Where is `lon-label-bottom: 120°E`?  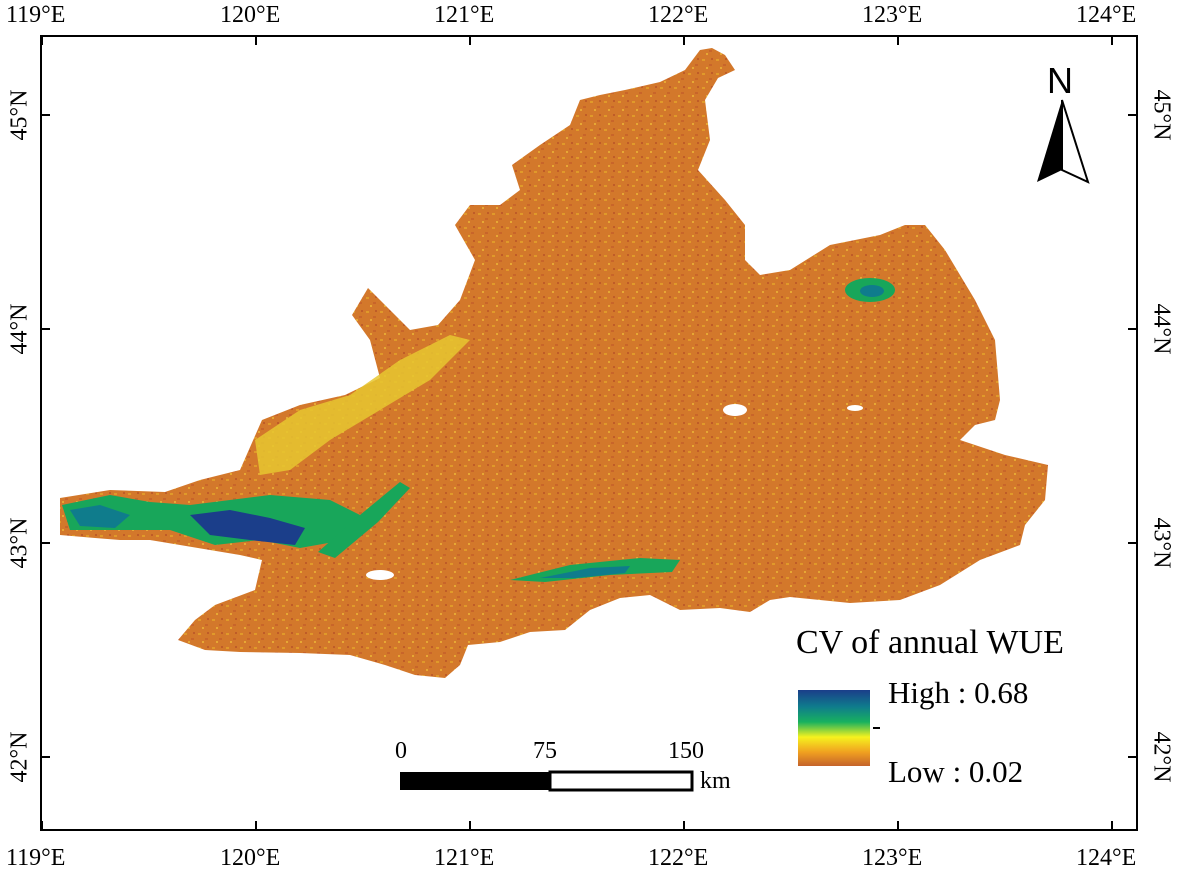
lon-label-bottom: 120°E is located at coordinates (250, 858).